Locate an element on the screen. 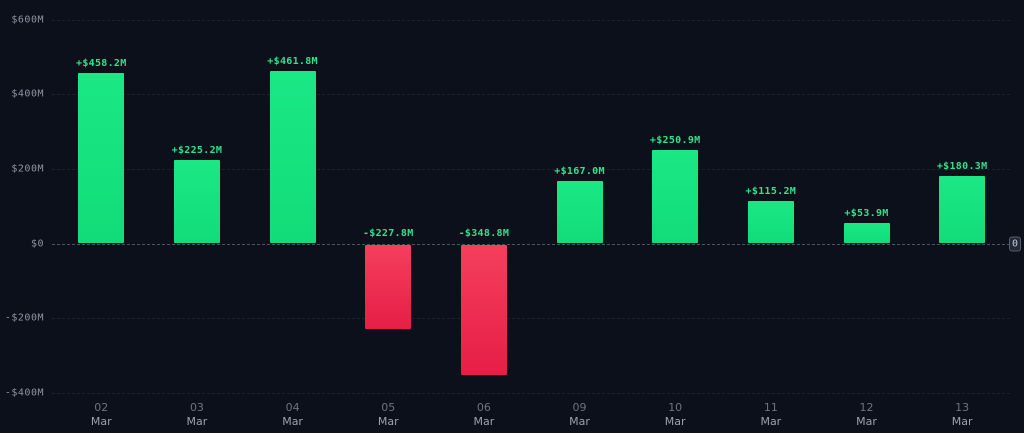  y-axis-tick-label: $600M is located at coordinates (27, 20).